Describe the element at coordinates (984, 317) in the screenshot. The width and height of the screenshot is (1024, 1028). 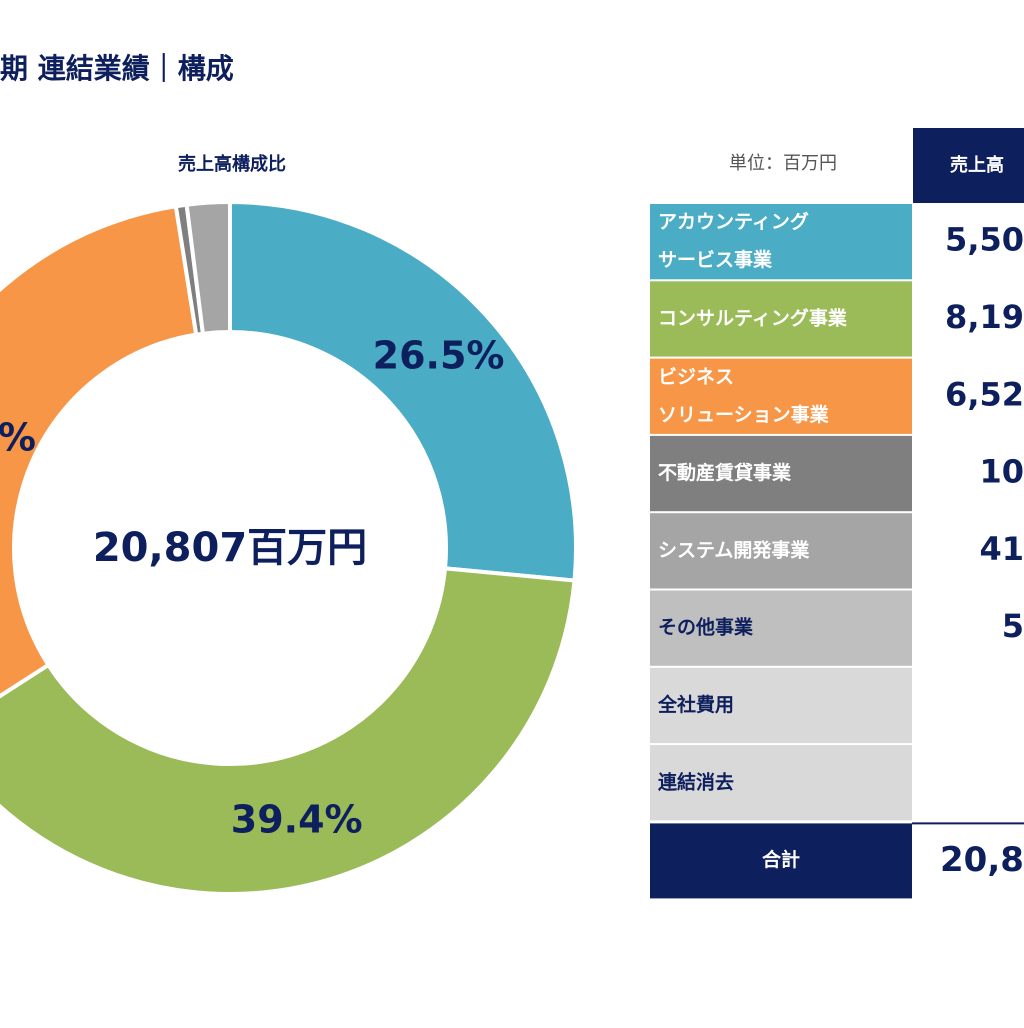
I see `row-value: 8,19` at that location.